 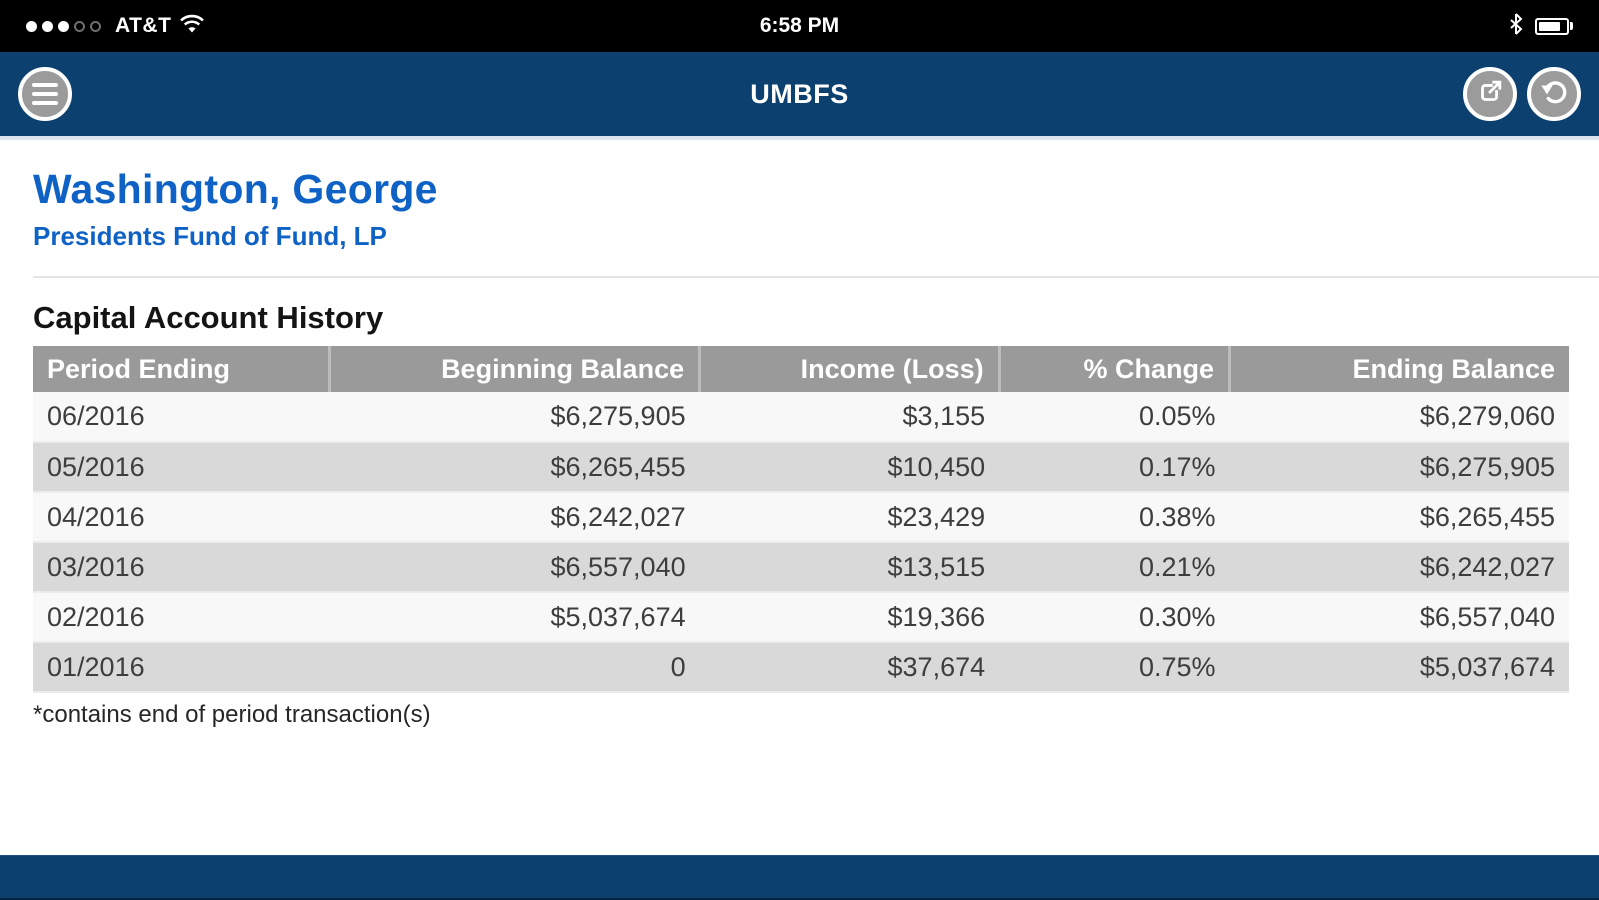 What do you see at coordinates (801, 567) in the screenshot?
I see `table-row: 03/2016 $6,557,040 $13,515 0.21% $6,242,027` at bounding box center [801, 567].